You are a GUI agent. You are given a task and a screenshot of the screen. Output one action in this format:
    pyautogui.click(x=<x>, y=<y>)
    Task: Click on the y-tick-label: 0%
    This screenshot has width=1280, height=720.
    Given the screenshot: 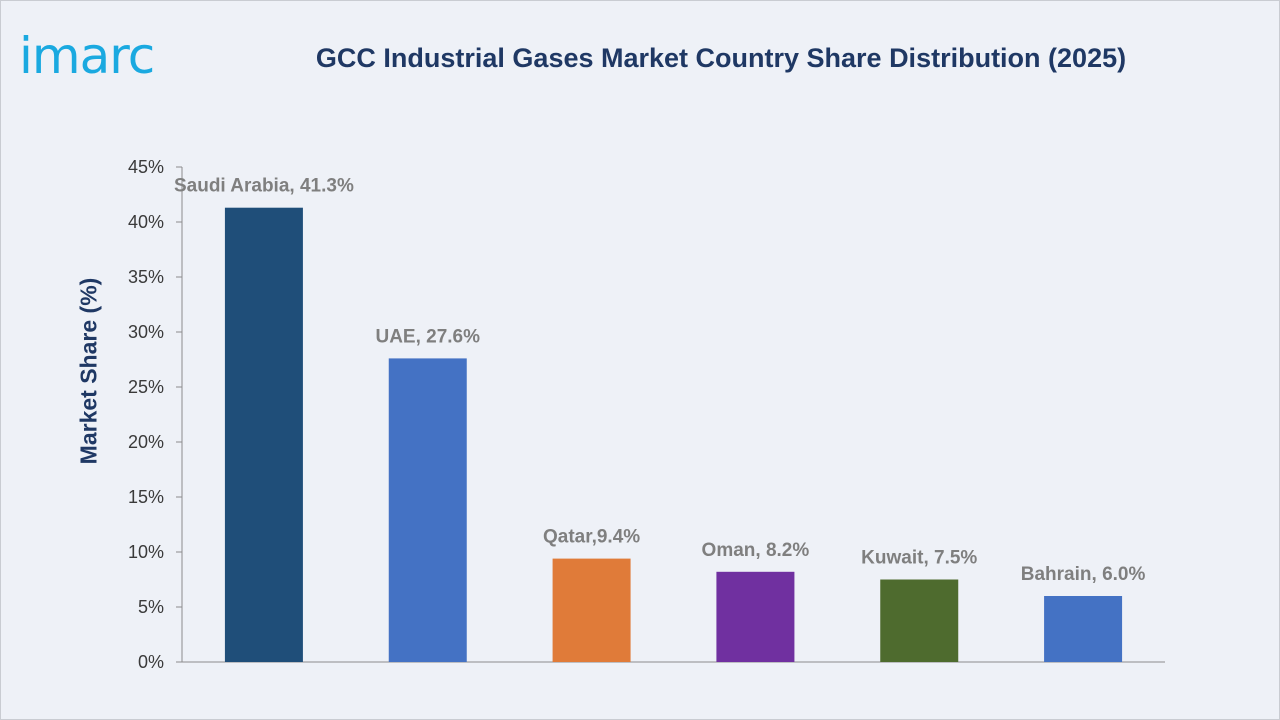 What is the action you would take?
    pyautogui.click(x=151, y=662)
    